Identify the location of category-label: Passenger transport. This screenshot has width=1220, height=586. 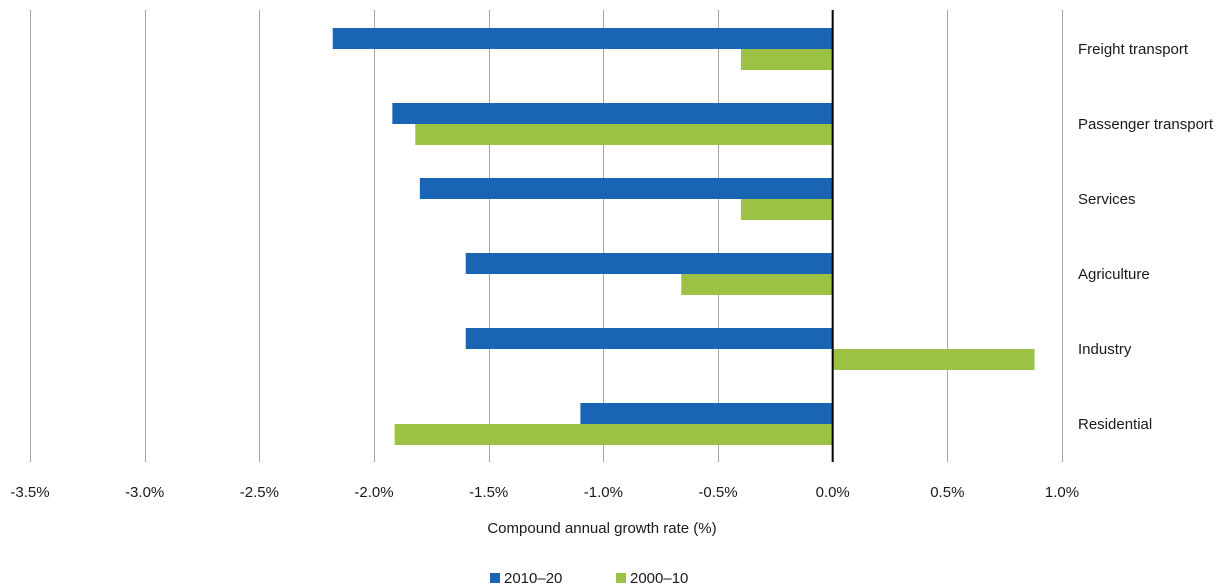
(1146, 124).